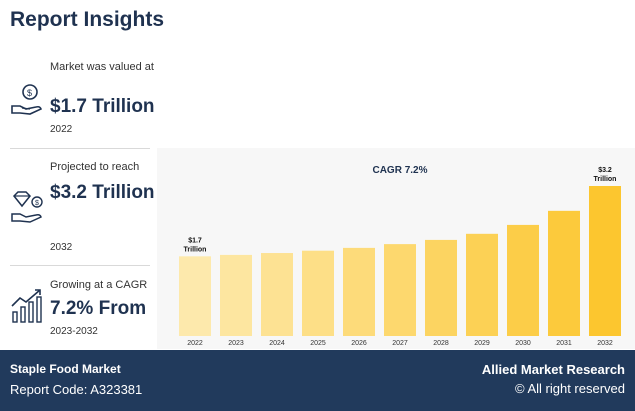 This screenshot has width=635, height=411. What do you see at coordinates (441, 343) in the screenshot?
I see `x-tick-label: 2028` at bounding box center [441, 343].